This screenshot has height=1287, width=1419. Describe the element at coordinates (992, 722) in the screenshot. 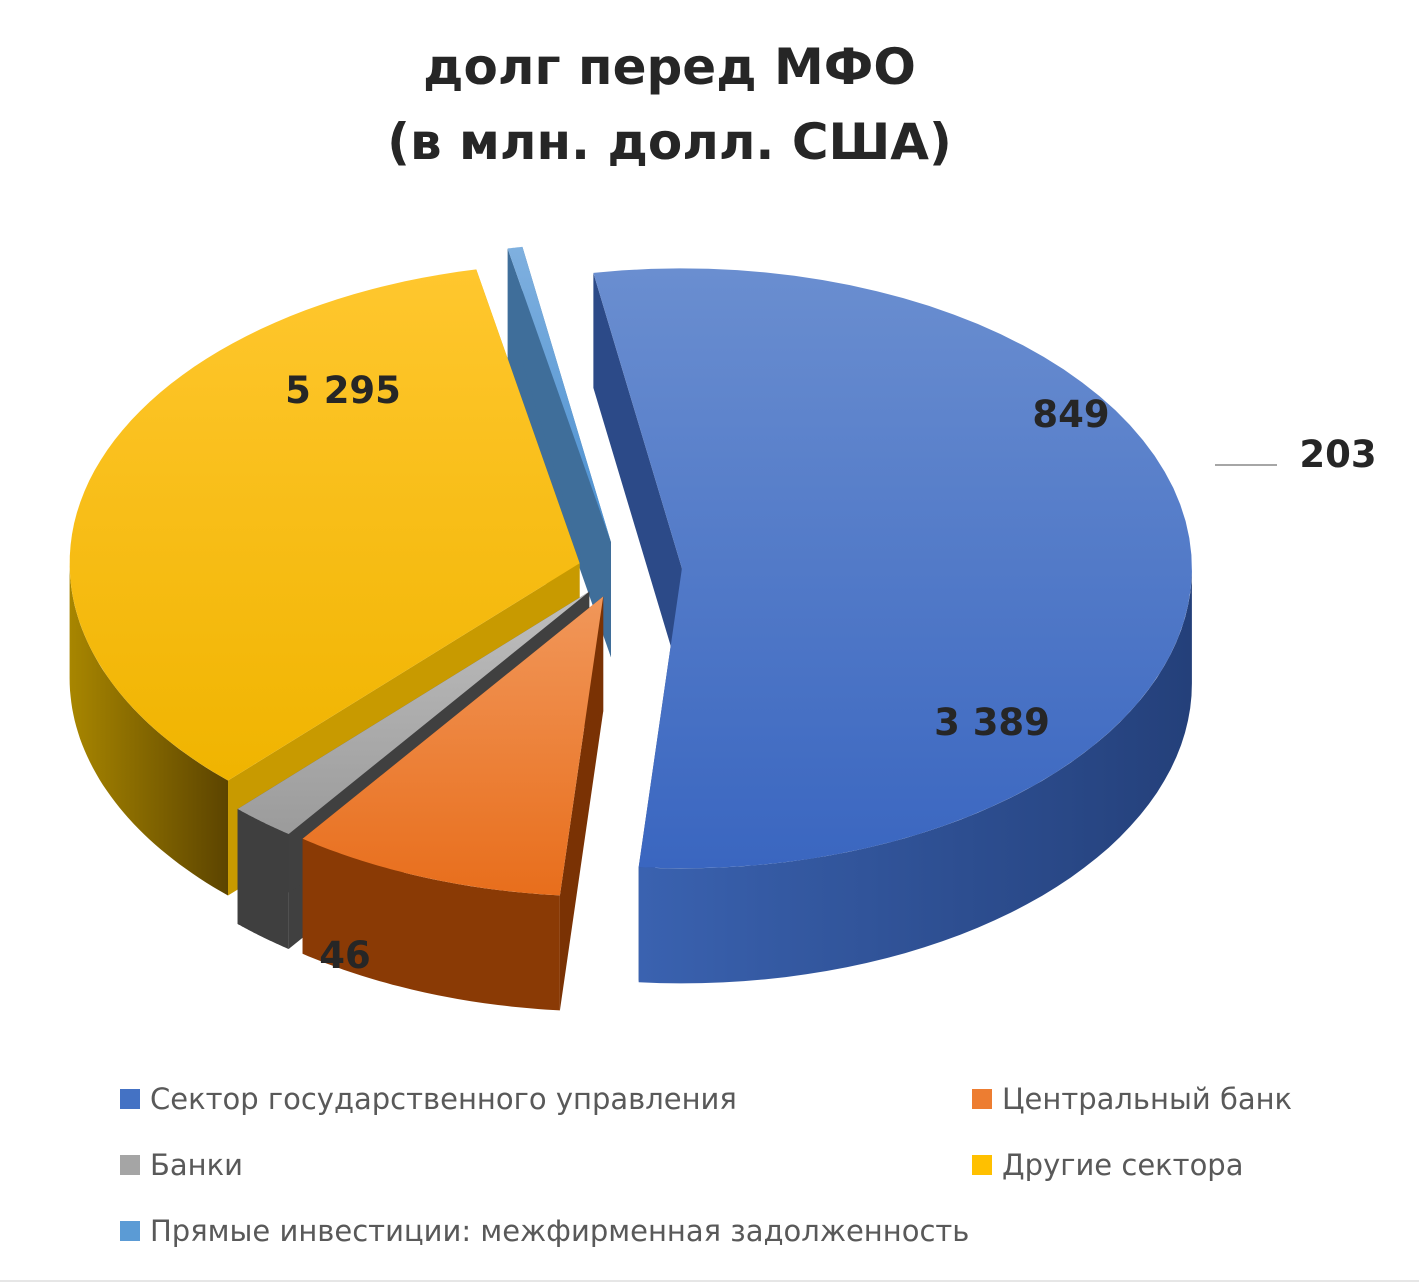

I see `data-label: 3 389` at that location.